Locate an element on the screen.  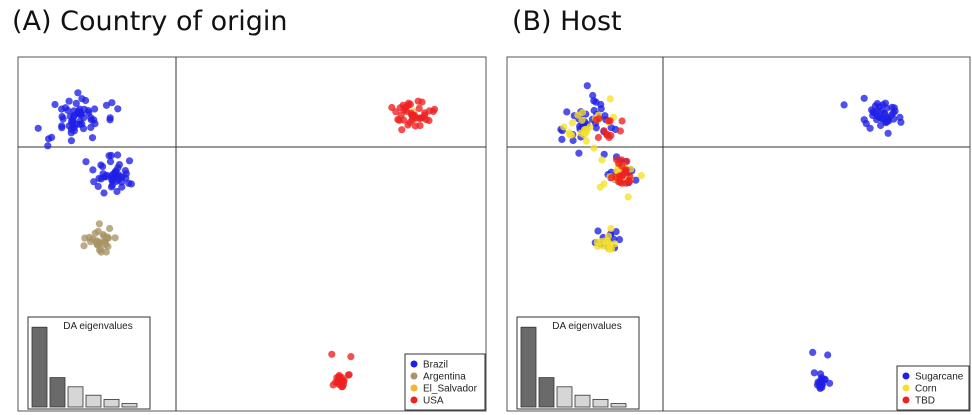
panel-a-title: (A) Country of origin is located at coordinates (150, 21).